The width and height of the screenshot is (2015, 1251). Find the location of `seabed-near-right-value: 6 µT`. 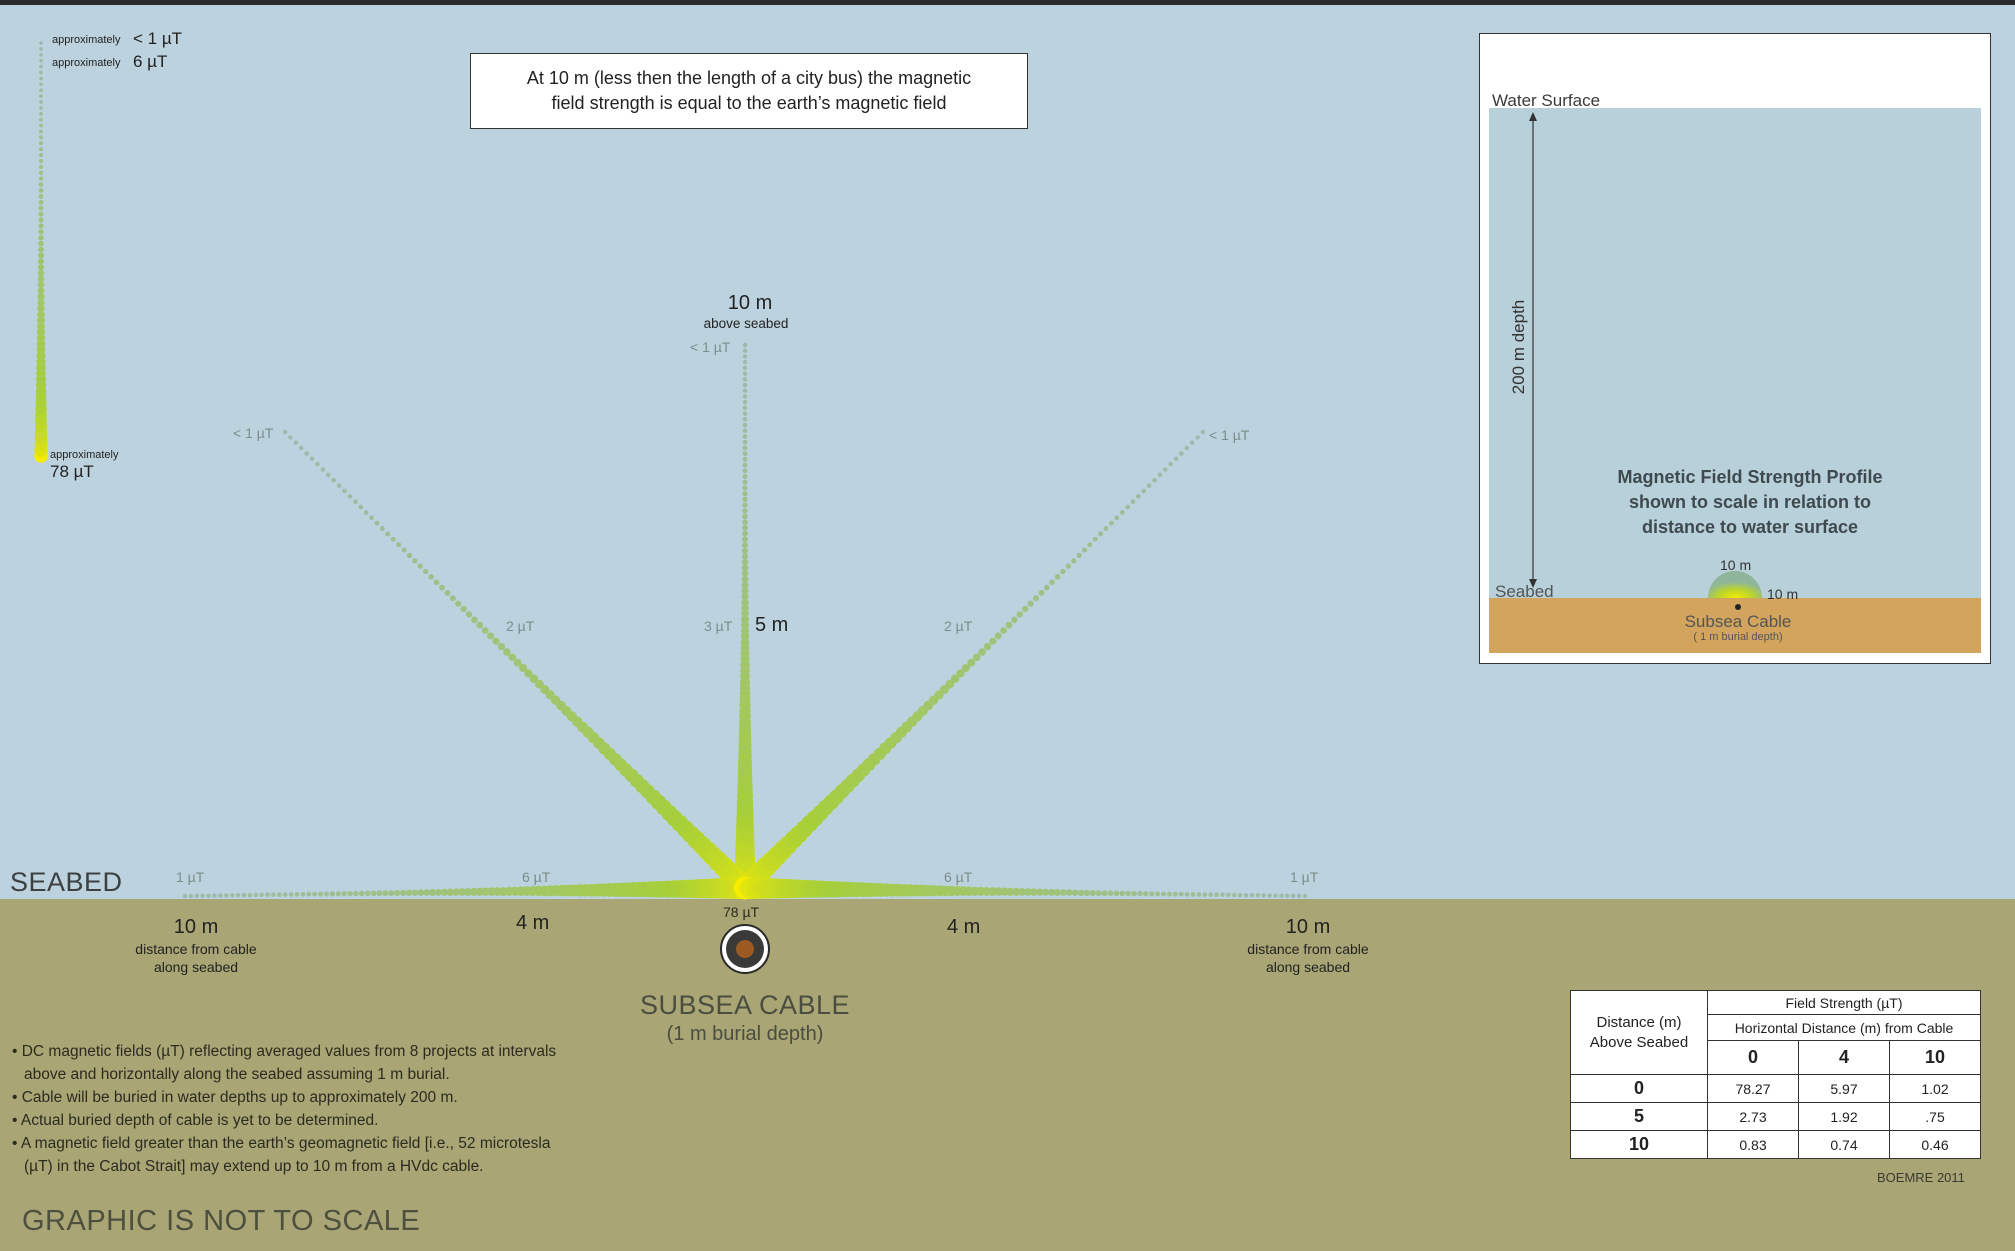

seabed-near-right-value: 6 µT is located at coordinates (958, 877).